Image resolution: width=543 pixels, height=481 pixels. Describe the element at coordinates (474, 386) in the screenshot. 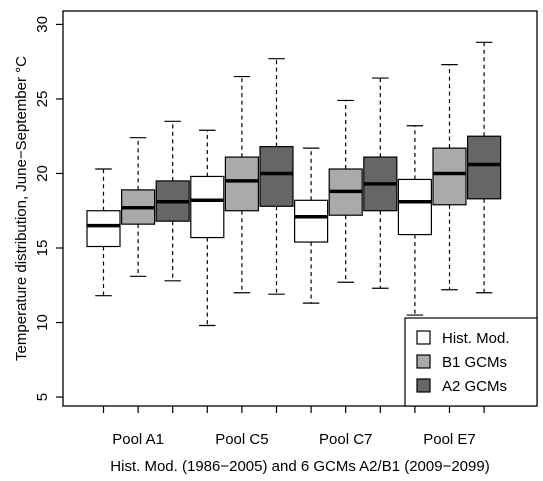

I see `legend-label: A2 GCMs` at that location.